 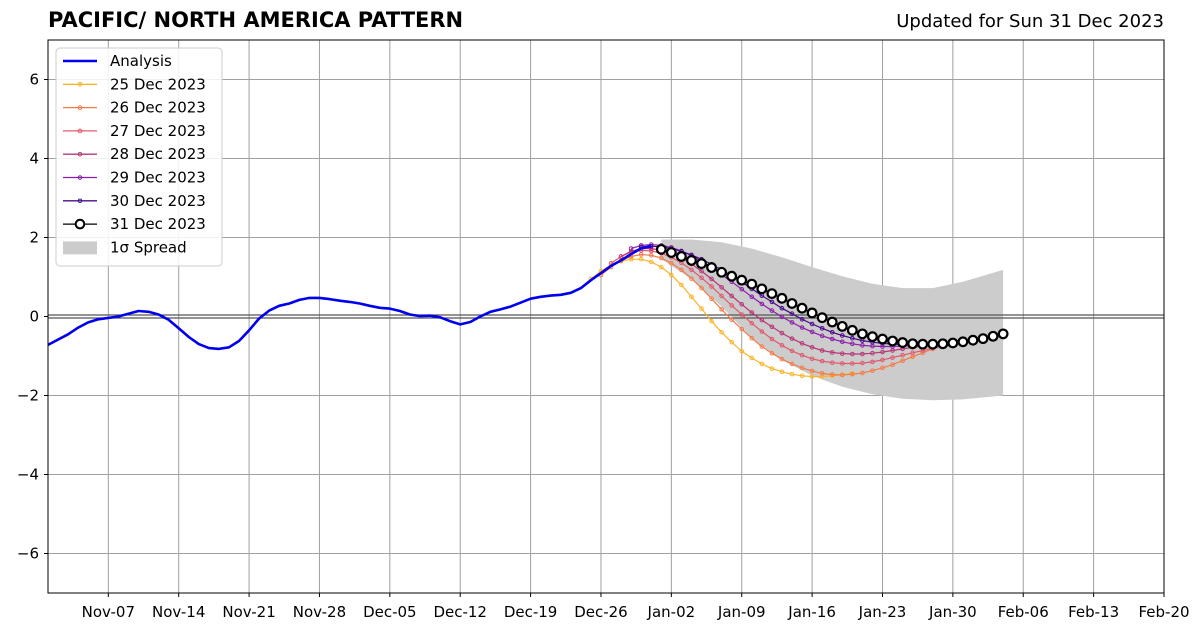 I want to click on x-tick-label: Dec-26, so click(x=601, y=612).